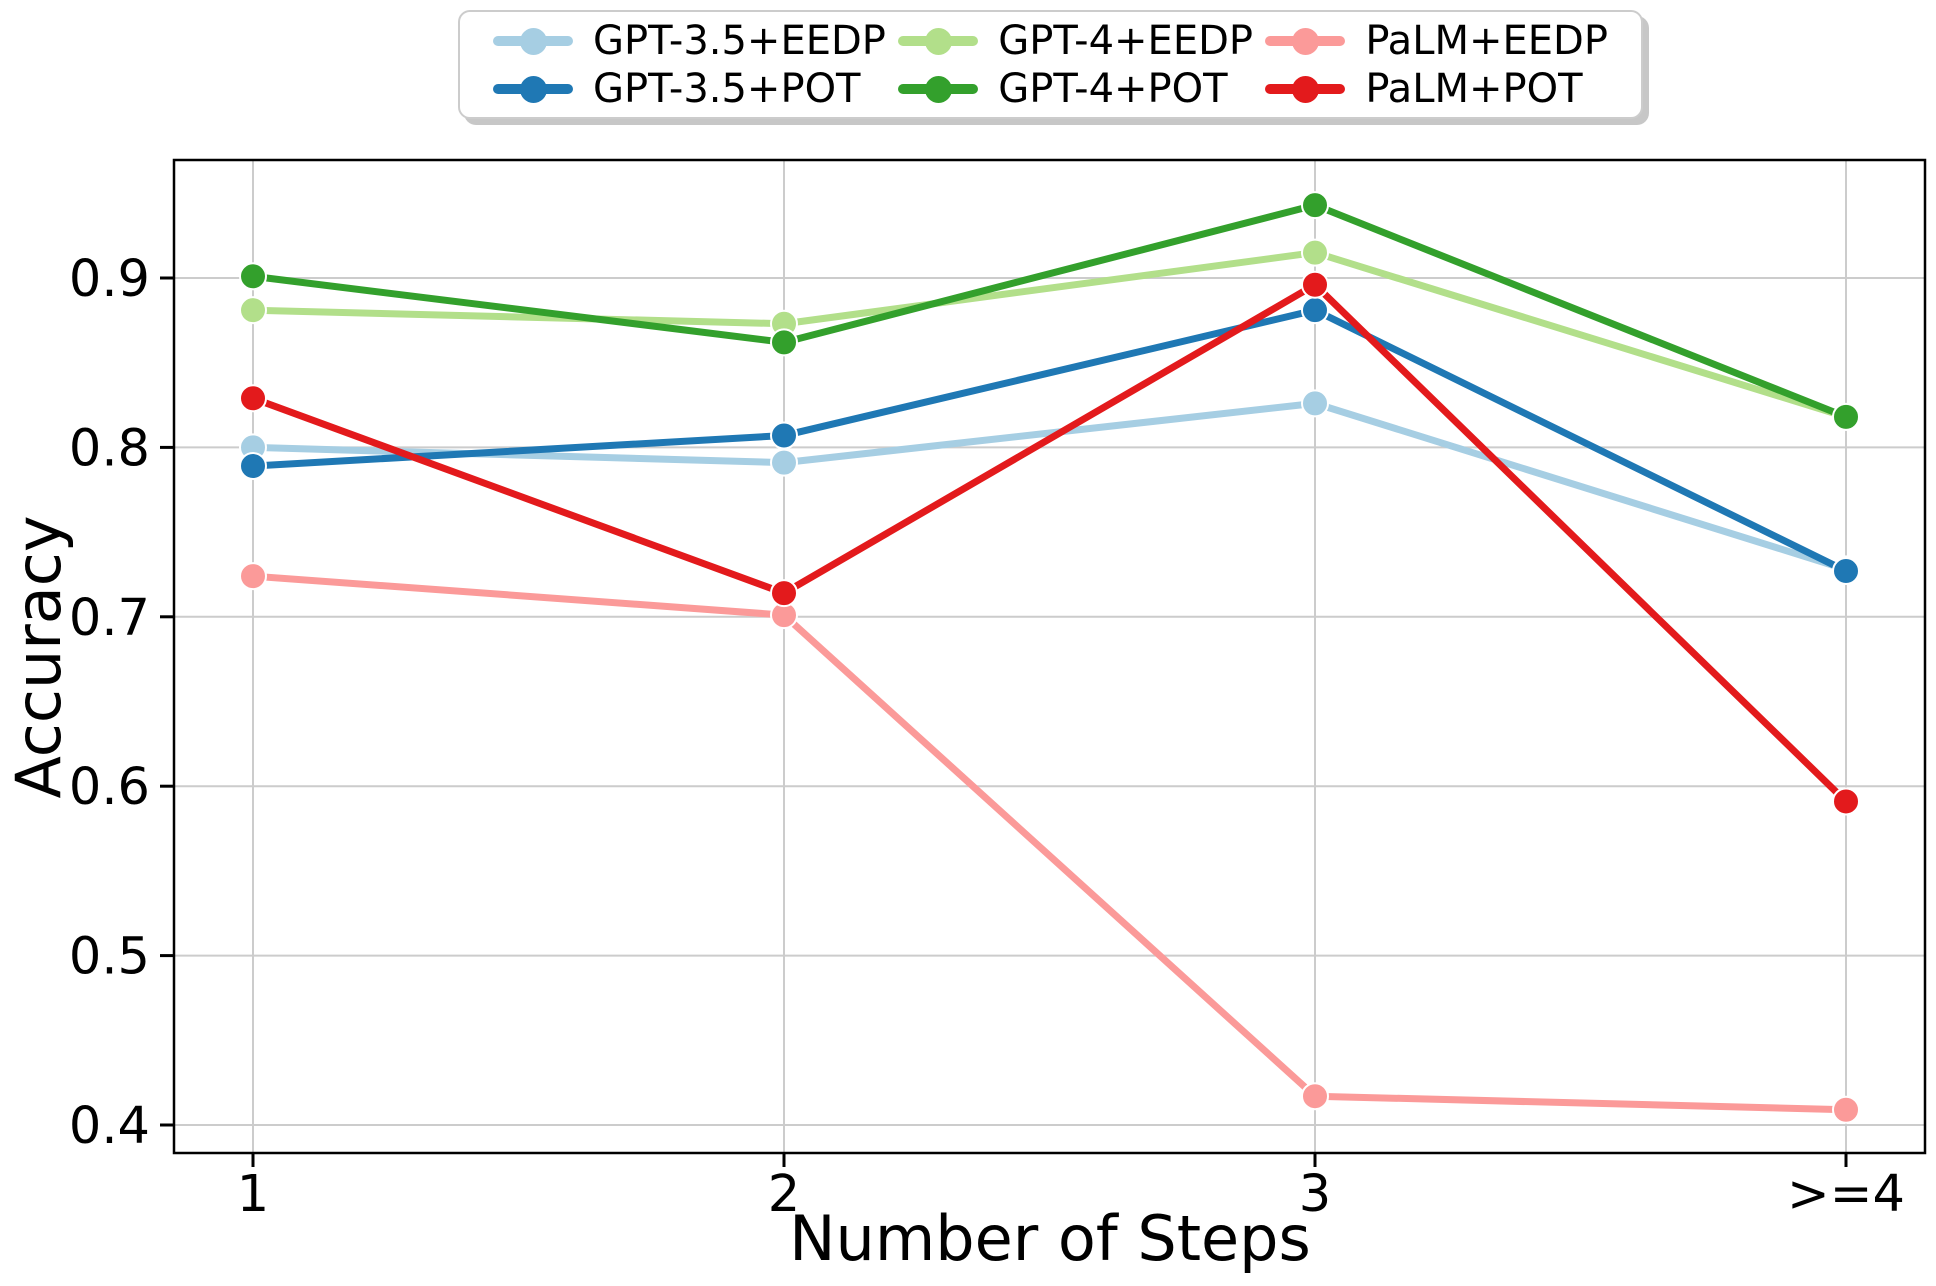  I want to click on x-tick-label: 3, so click(1315, 1194).